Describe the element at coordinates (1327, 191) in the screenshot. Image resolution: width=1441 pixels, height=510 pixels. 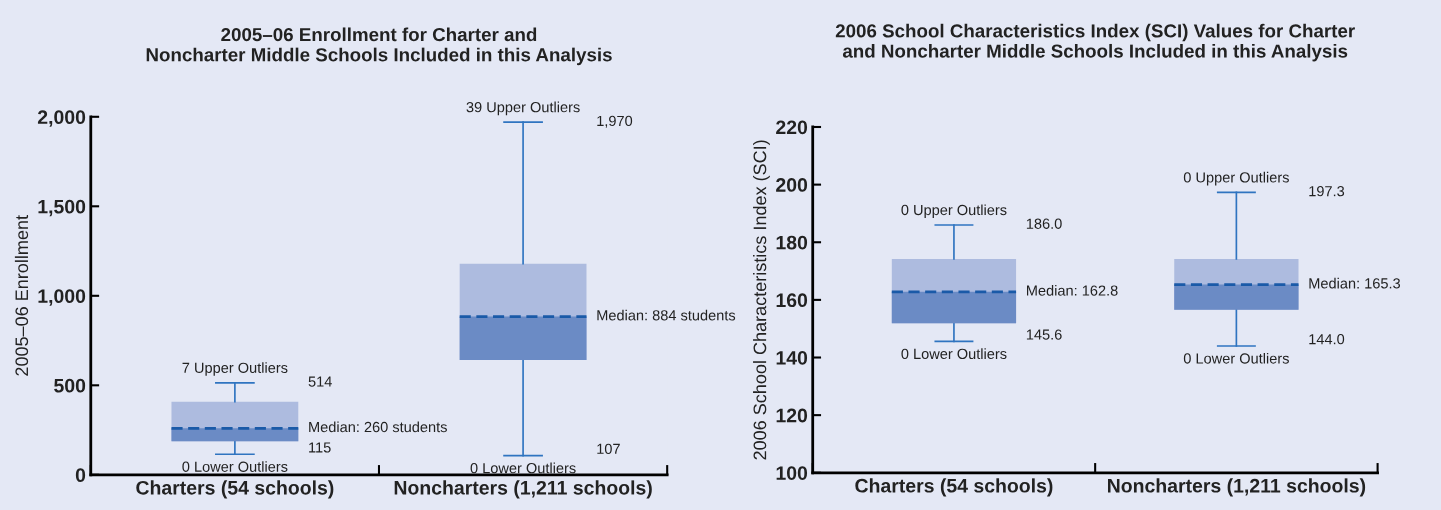
I see `annotation: 197.3` at that location.